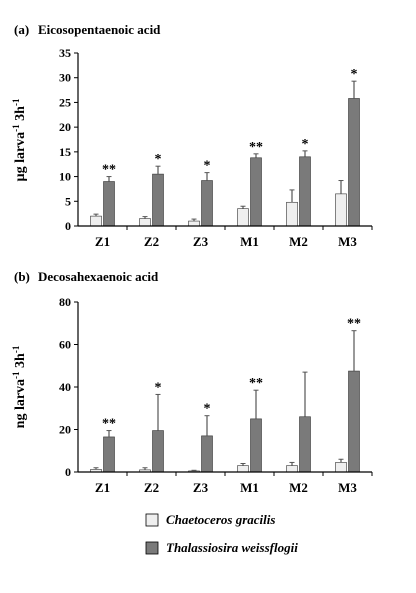  What do you see at coordinates (158, 200) in the screenshot?
I see `bar-a-Z2-thalassiosira` at bounding box center [158, 200].